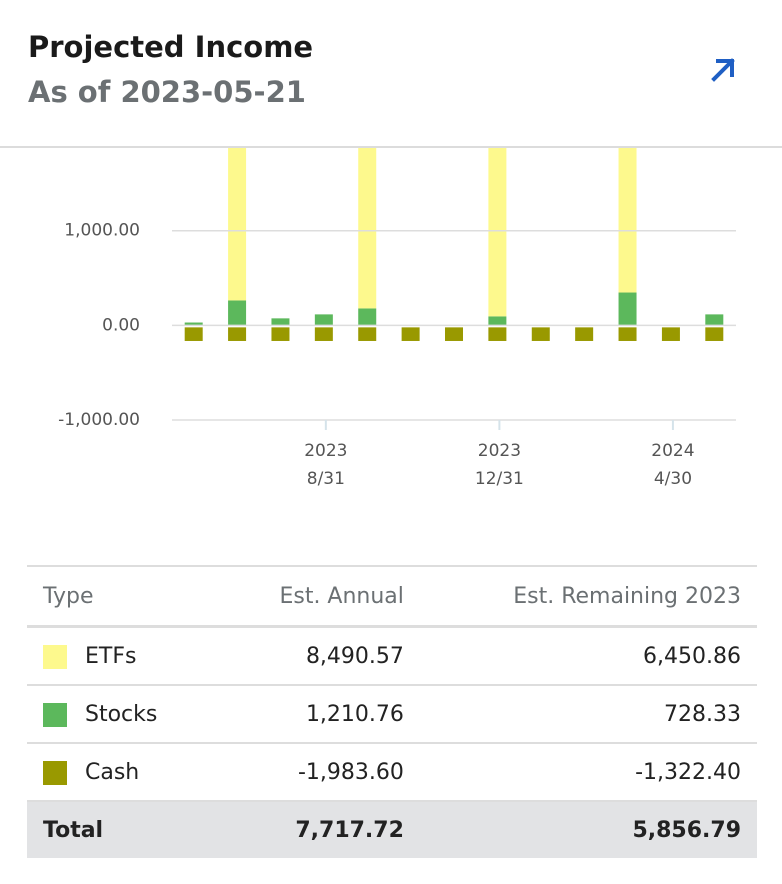 The height and width of the screenshot is (884, 782). I want to click on amount-cell: -1,983.60, so click(318, 772).